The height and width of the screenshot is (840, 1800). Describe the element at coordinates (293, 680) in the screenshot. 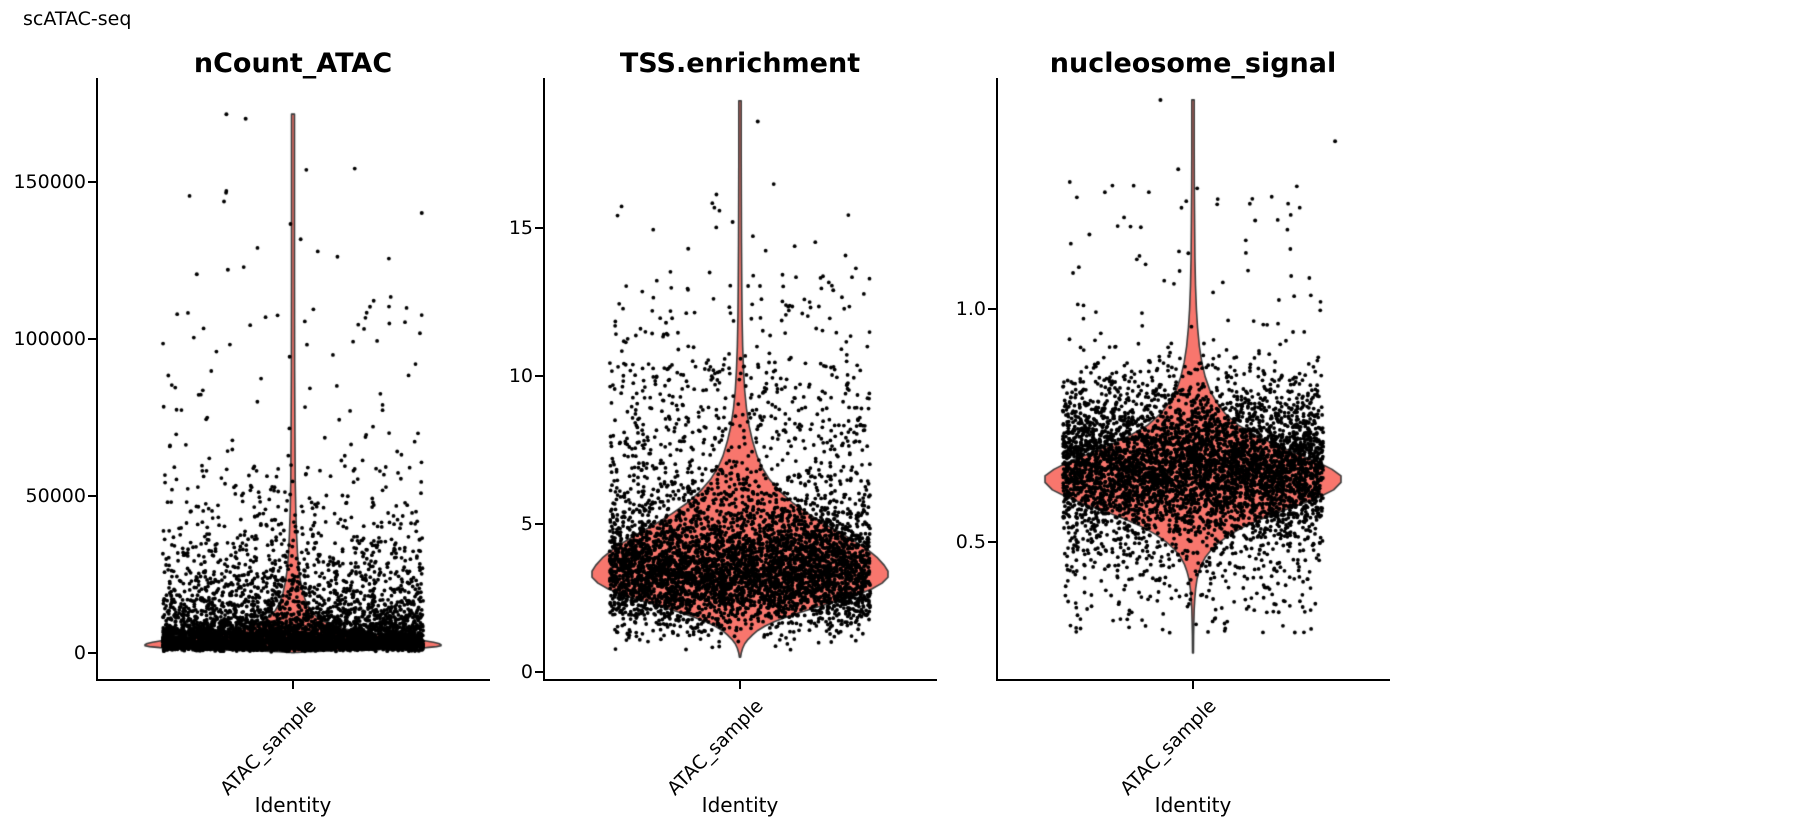

I see `x-axis-spine-ncount-atac` at that location.